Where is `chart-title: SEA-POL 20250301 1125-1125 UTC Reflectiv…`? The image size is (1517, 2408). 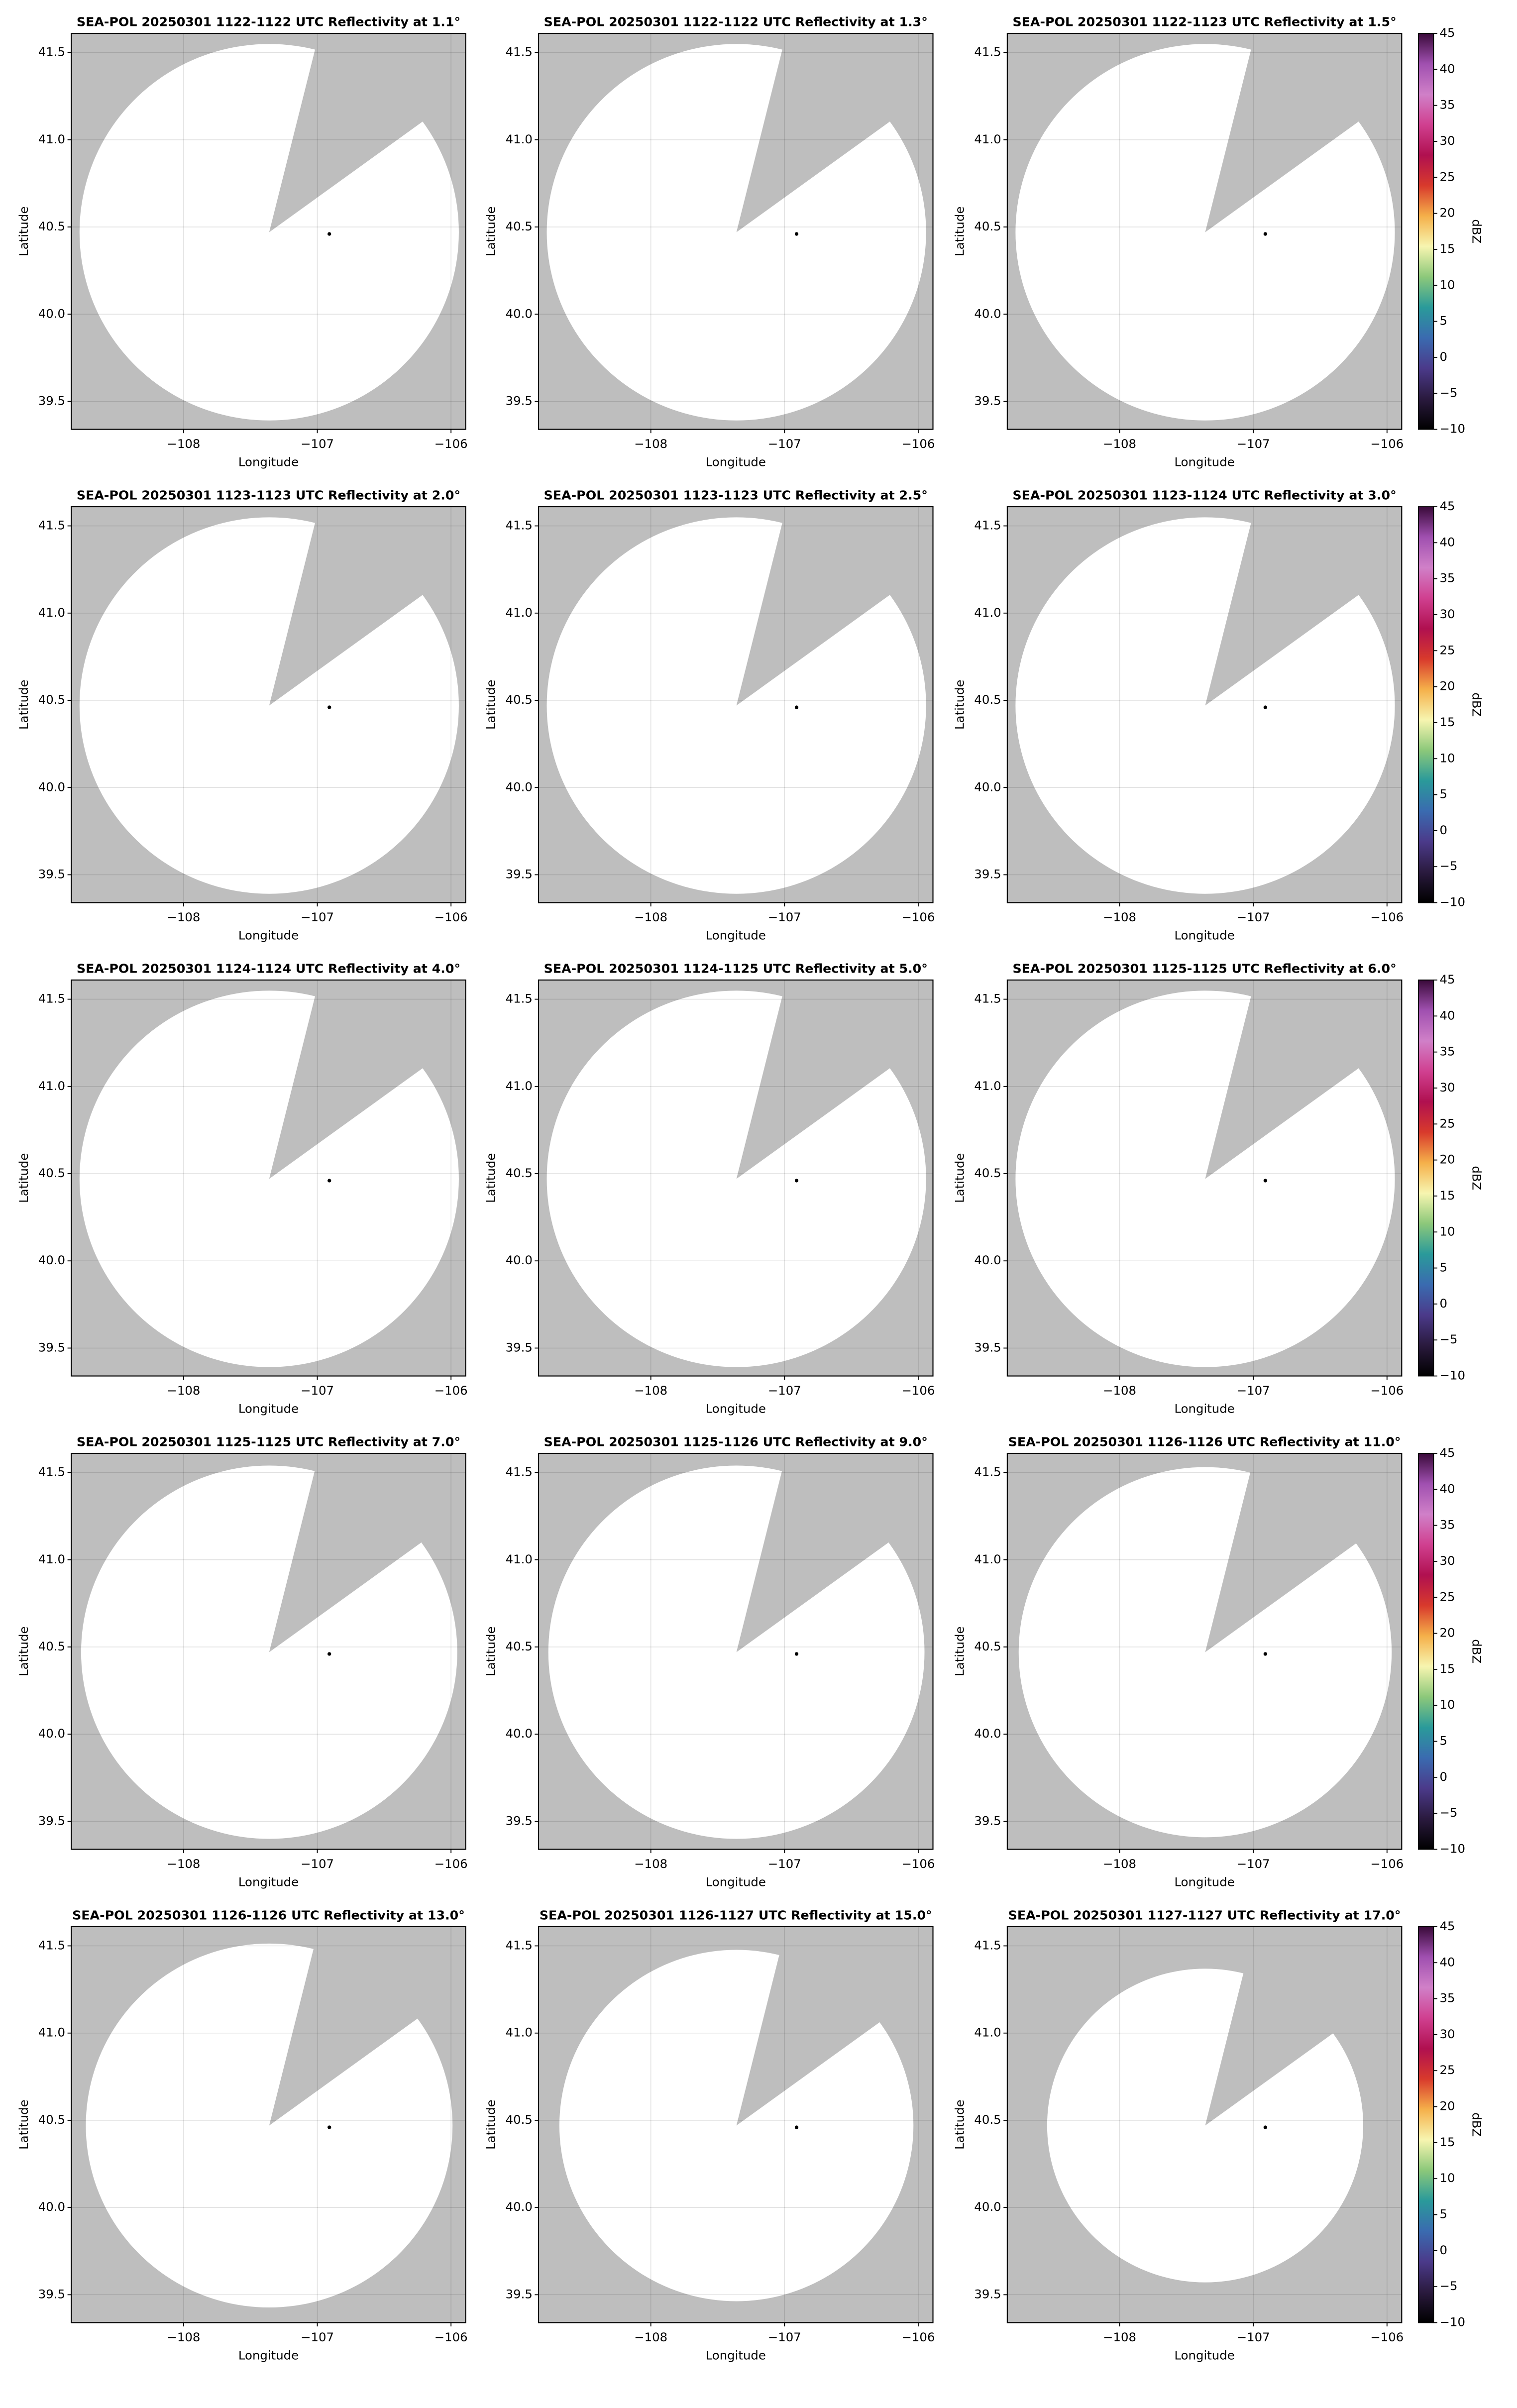 chart-title: SEA-POL 20250301 1125-1125 UTC Reflectiv… is located at coordinates (1204, 969).